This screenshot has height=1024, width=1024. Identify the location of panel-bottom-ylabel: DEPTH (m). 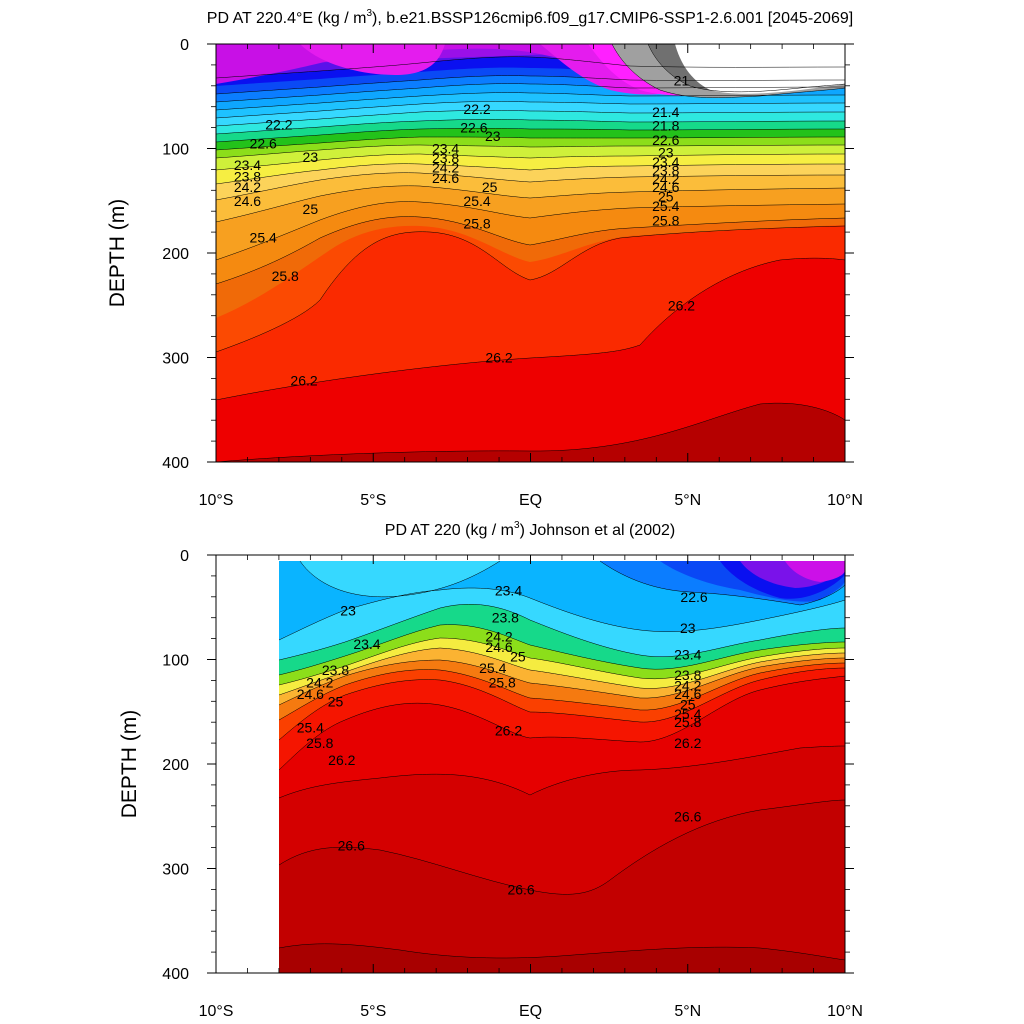
(129, 764).